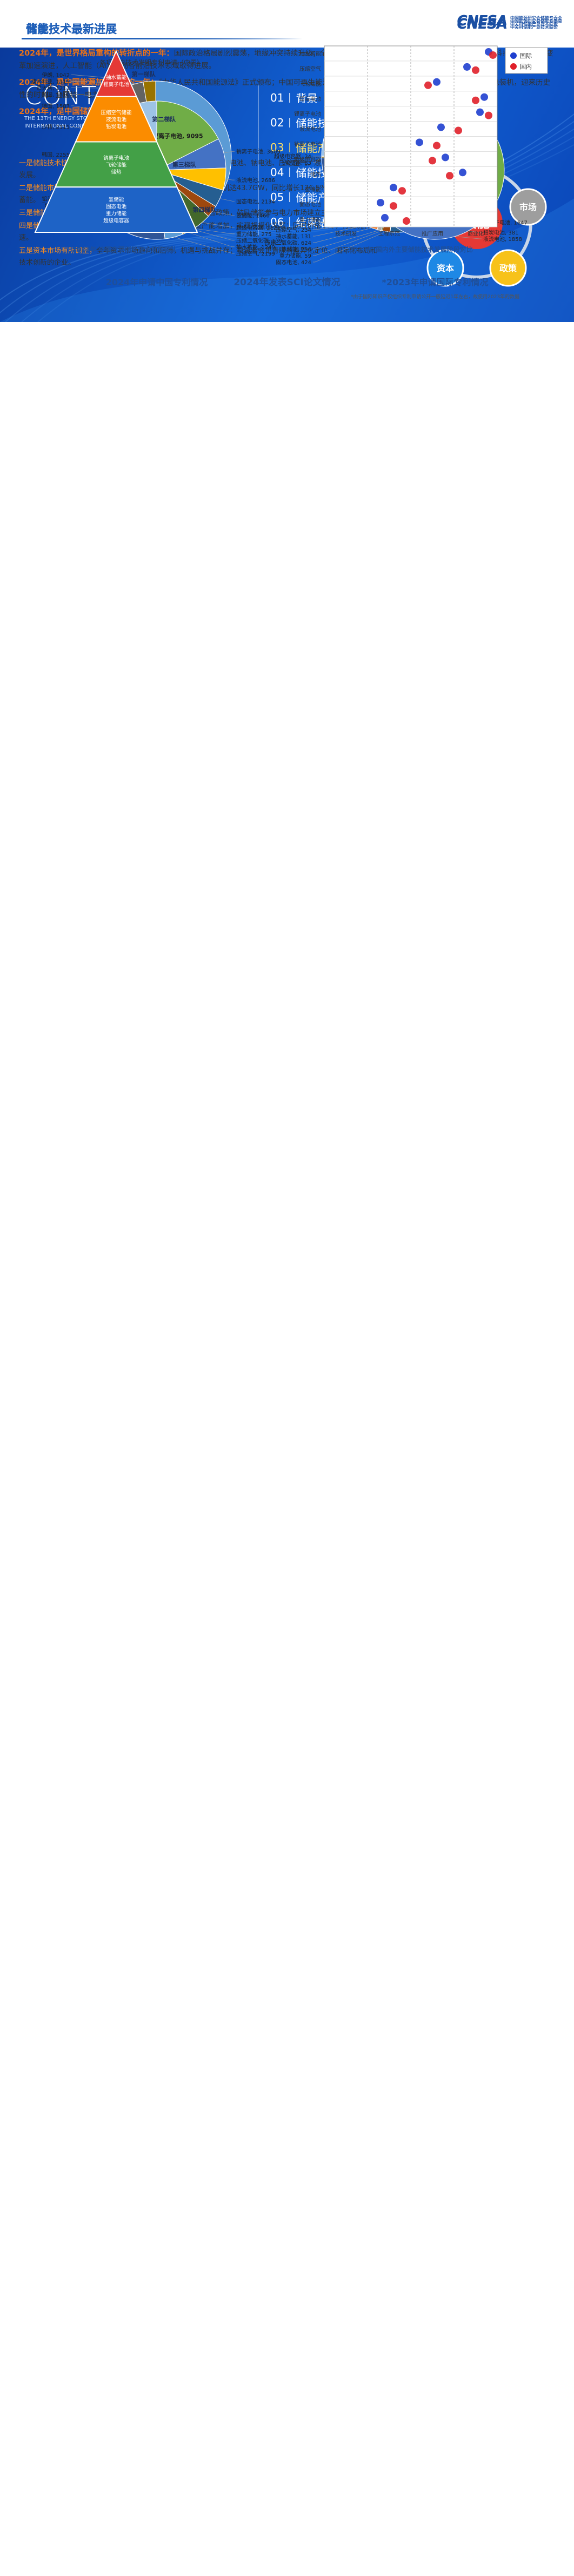 This screenshot has width=574, height=2576. Describe the element at coordinates (63, 119) in the screenshot. I see `conference-line: THE 13TH ENERGY STORAGE` at that location.